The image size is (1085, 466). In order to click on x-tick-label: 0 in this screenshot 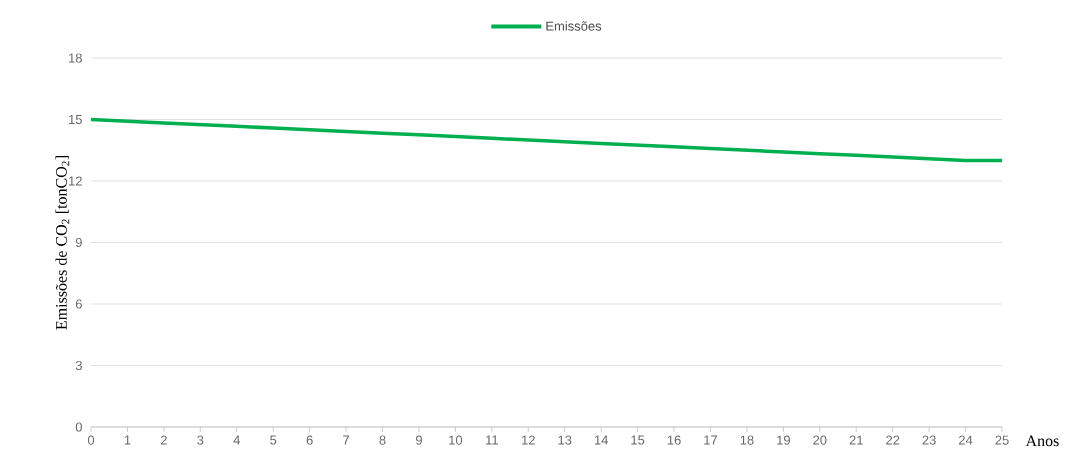, I will do `click(91, 440)`.